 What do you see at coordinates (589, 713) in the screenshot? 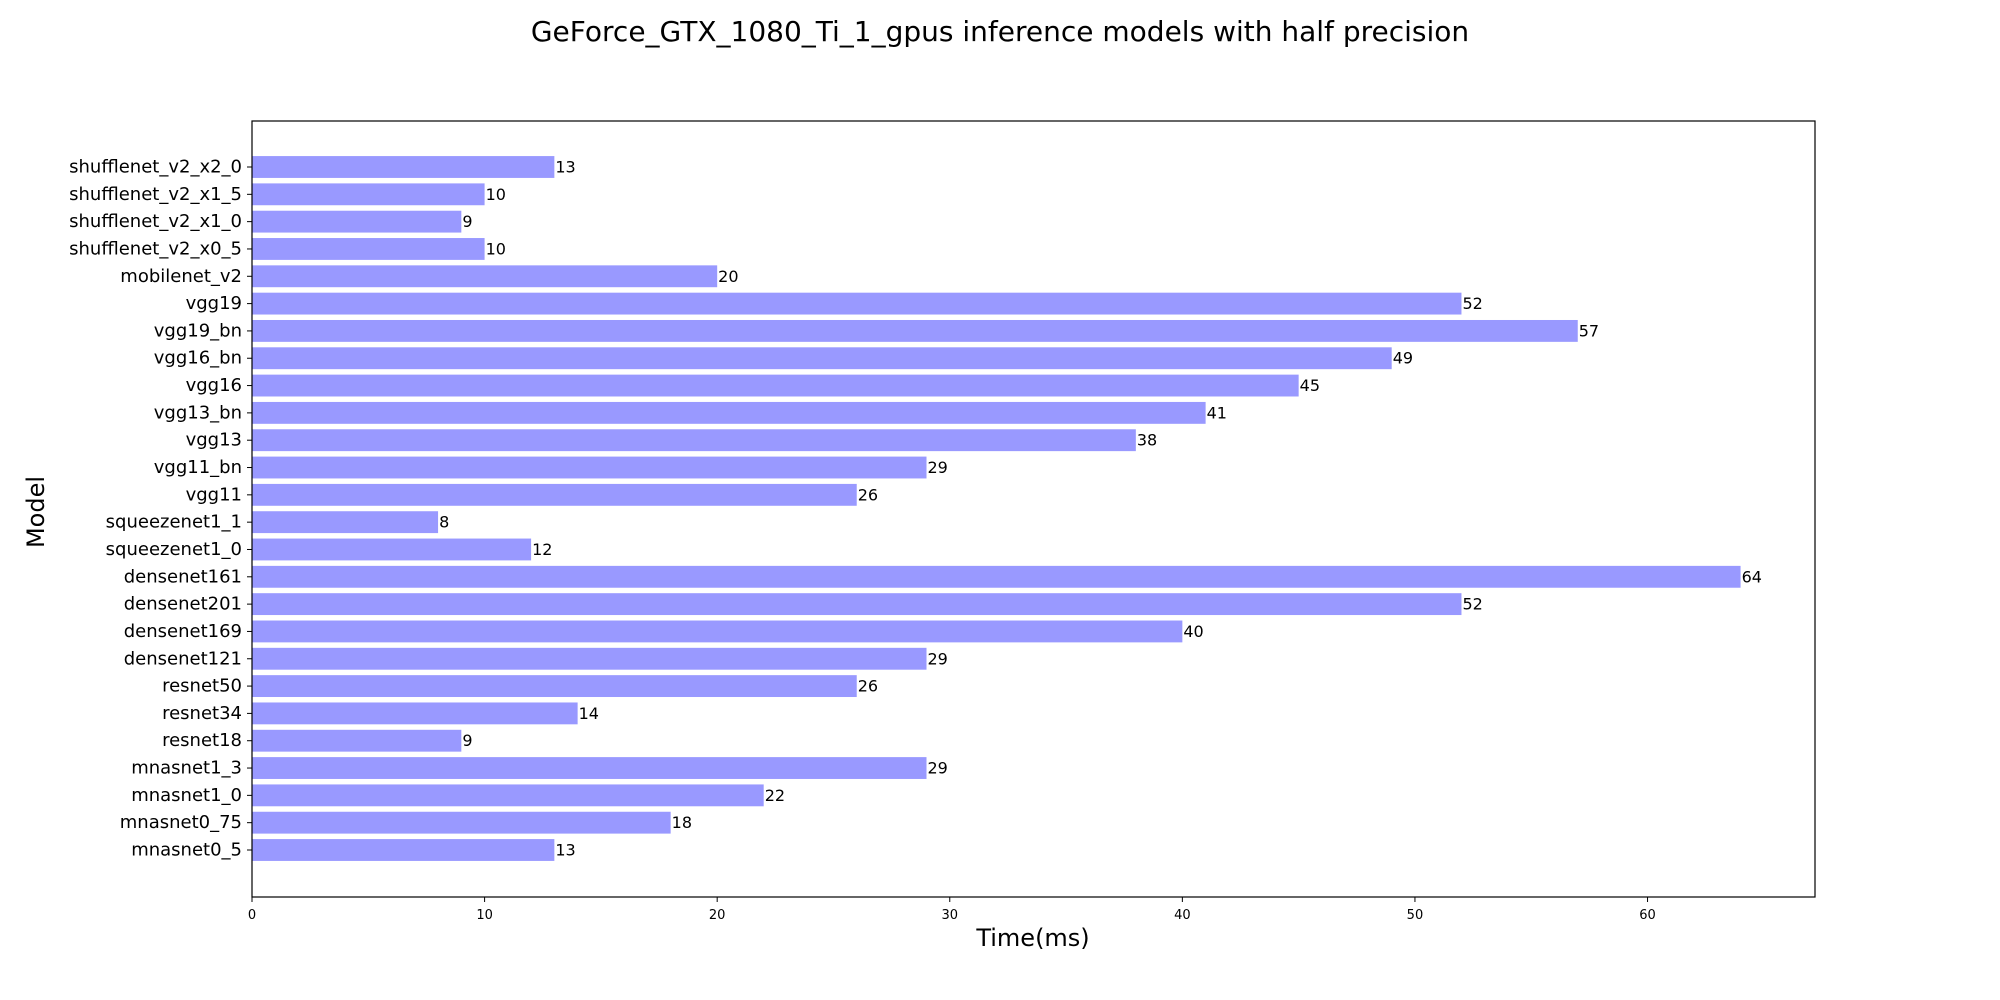
I see `data-label: 14` at bounding box center [589, 713].